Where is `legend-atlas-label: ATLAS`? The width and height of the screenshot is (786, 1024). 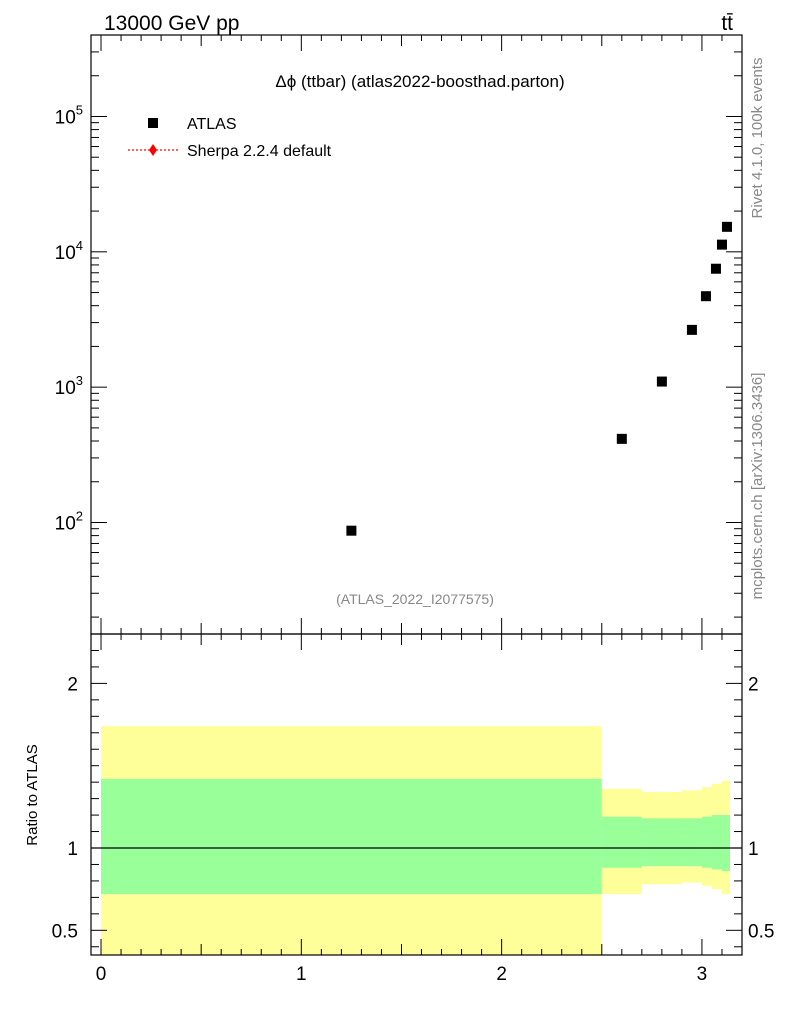
legend-atlas-label: ATLAS is located at coordinates (212, 124).